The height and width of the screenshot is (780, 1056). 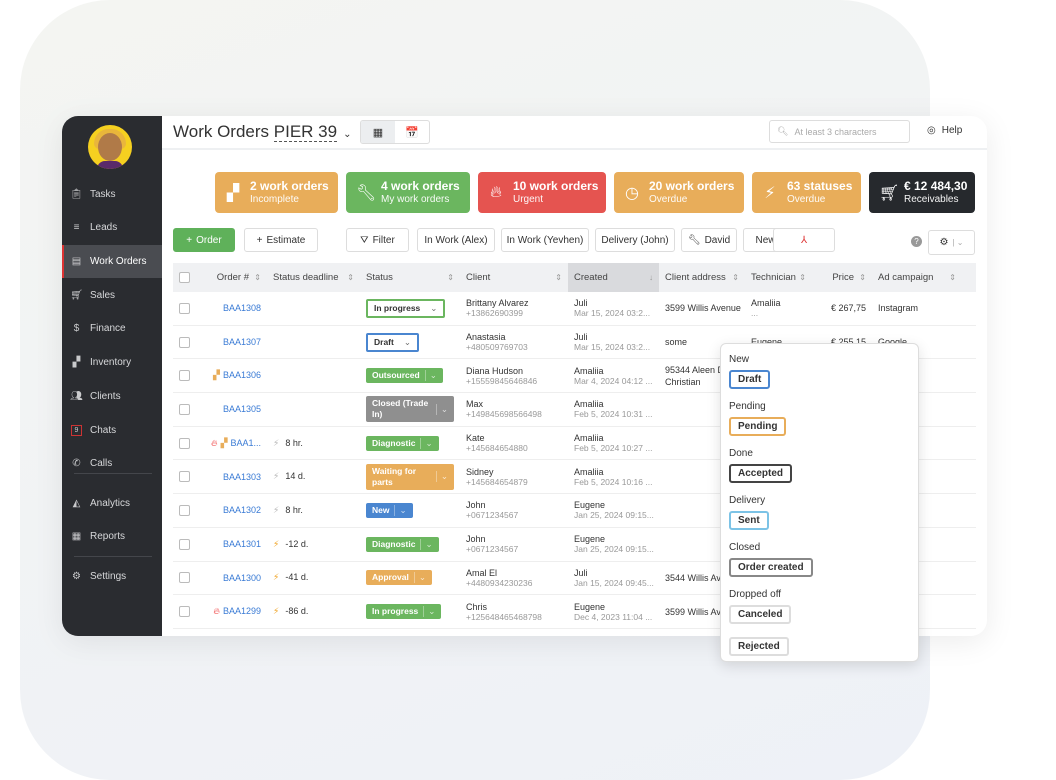 What do you see at coordinates (410, 277) in the screenshot?
I see `column-header: Status ⇕` at bounding box center [410, 277].